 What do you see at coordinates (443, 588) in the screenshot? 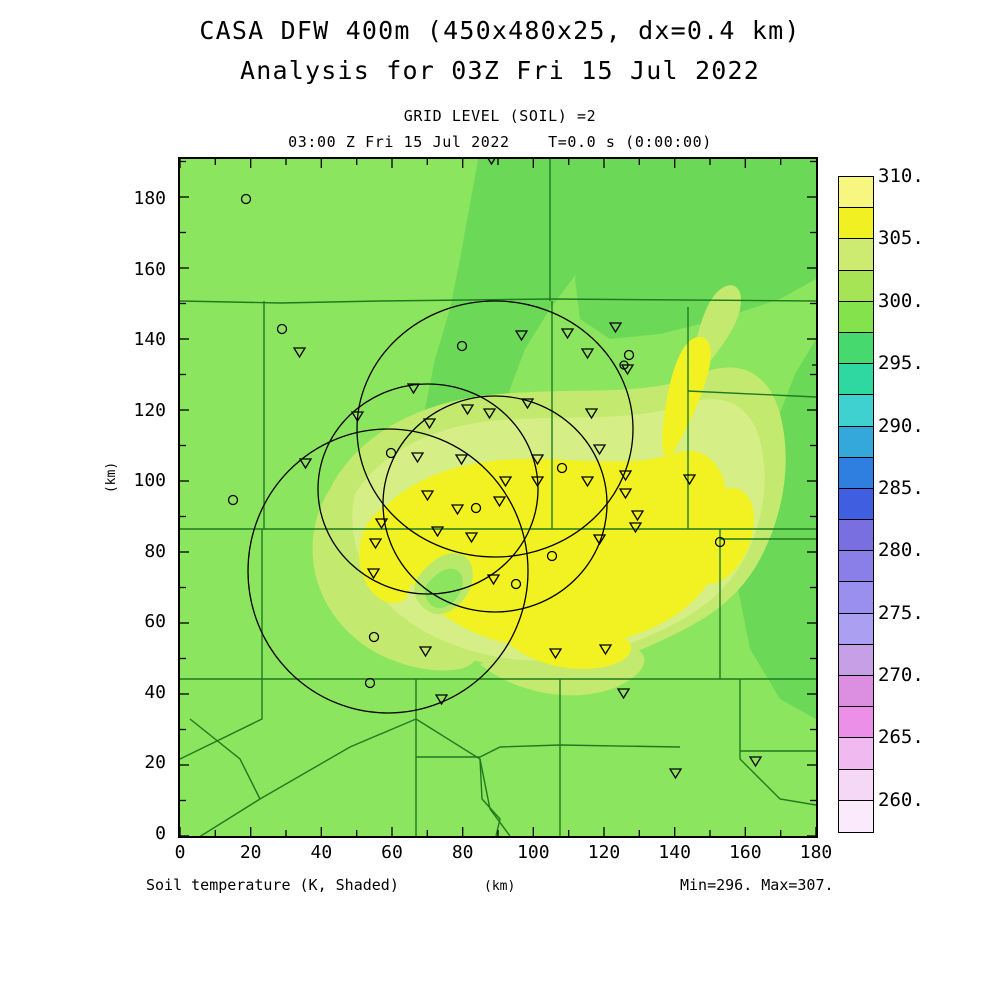
I see `field-core-notch-inner` at bounding box center [443, 588].